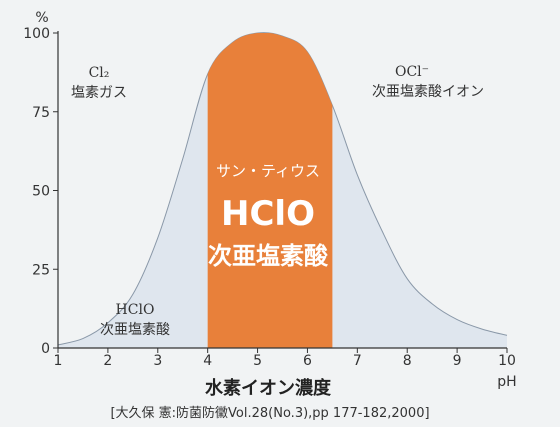 The width and height of the screenshot is (560, 427). Describe the element at coordinates (412, 72) in the screenshot. I see `ocl-formula-label: OCl⁻` at that location.